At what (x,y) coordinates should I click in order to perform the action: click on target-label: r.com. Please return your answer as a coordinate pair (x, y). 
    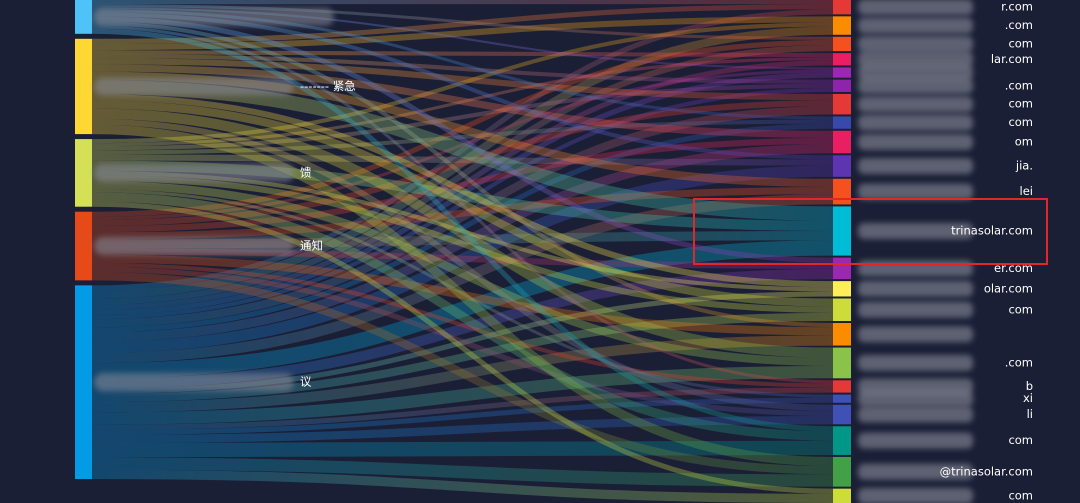
    Looking at the image, I should click on (1017, 7).